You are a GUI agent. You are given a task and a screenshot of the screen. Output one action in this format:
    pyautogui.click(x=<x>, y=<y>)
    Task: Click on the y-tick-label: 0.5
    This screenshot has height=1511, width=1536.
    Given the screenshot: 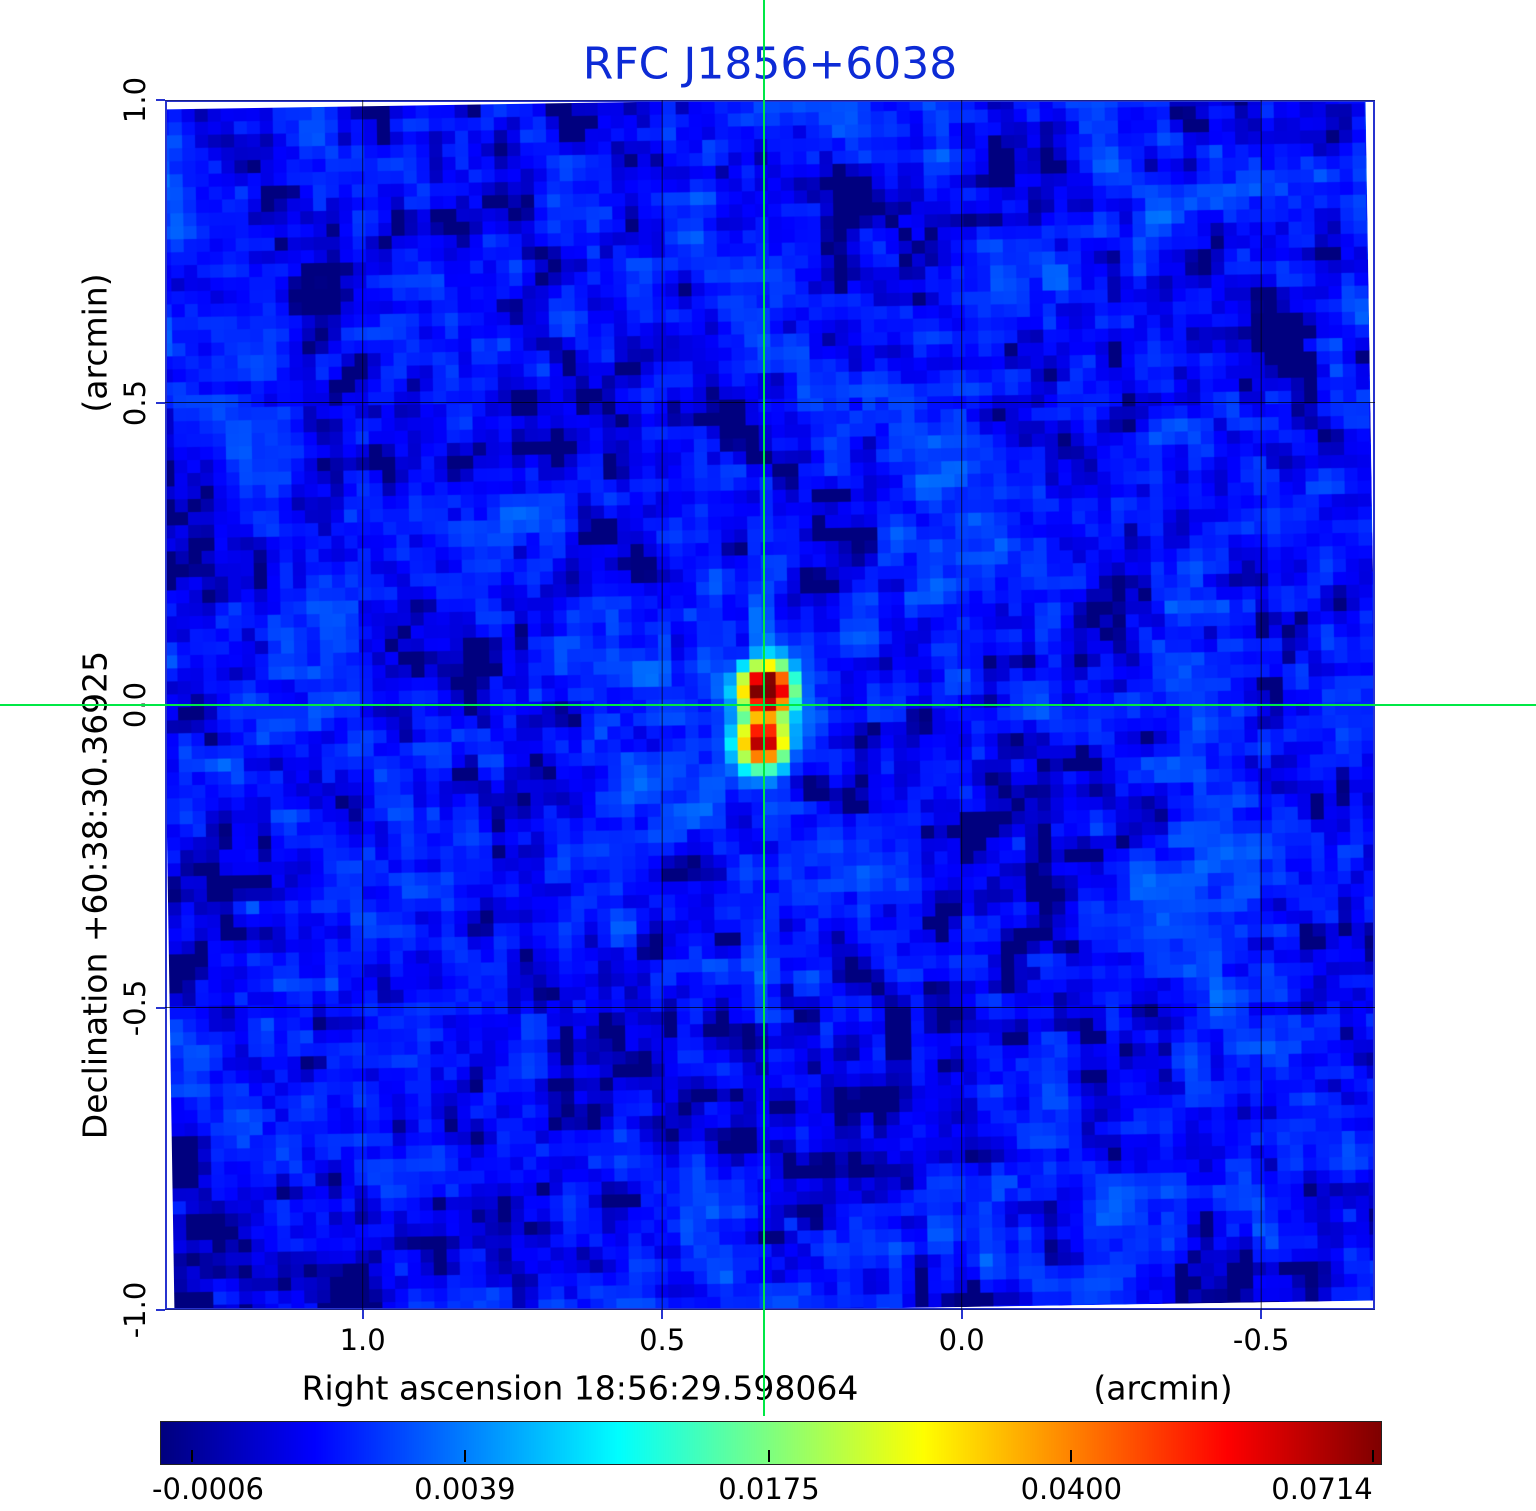 What is the action you would take?
    pyautogui.click(x=135, y=402)
    